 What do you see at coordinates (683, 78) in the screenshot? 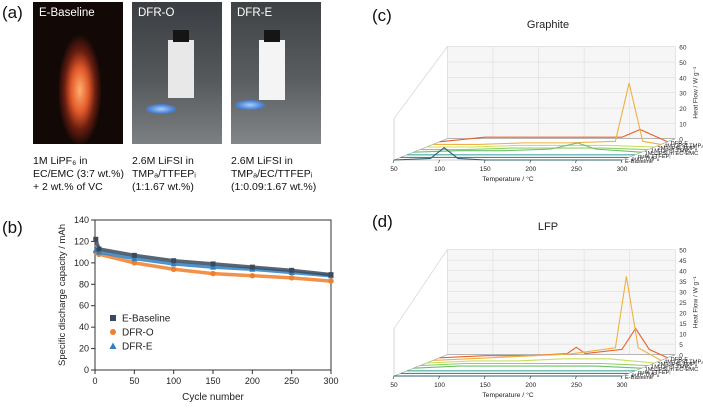
I see `z-tick-label: 40` at bounding box center [683, 78].